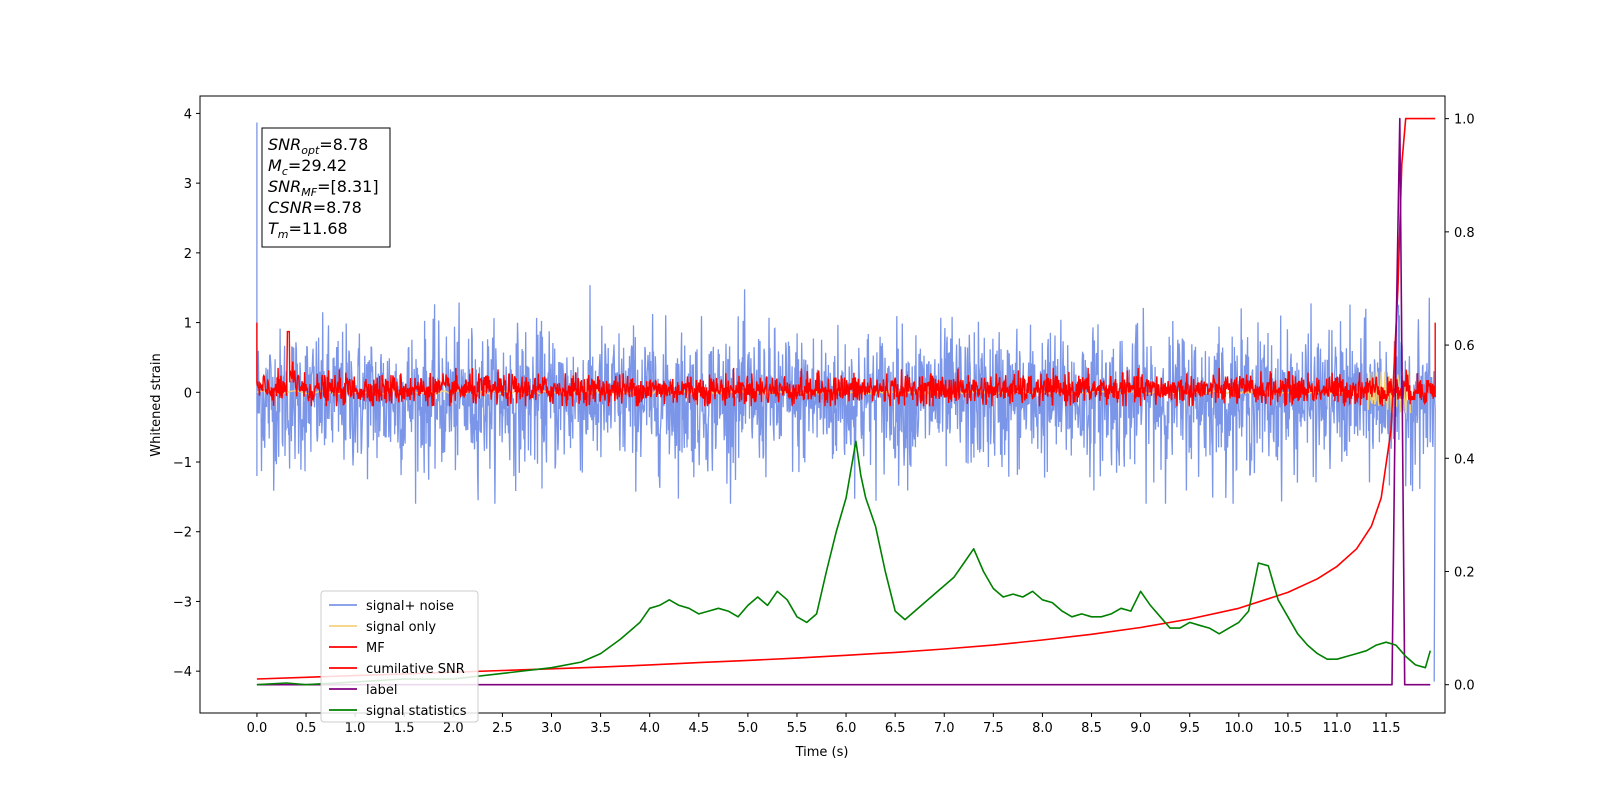  I want to click on x-tick-label: 5.5, so click(797, 728).